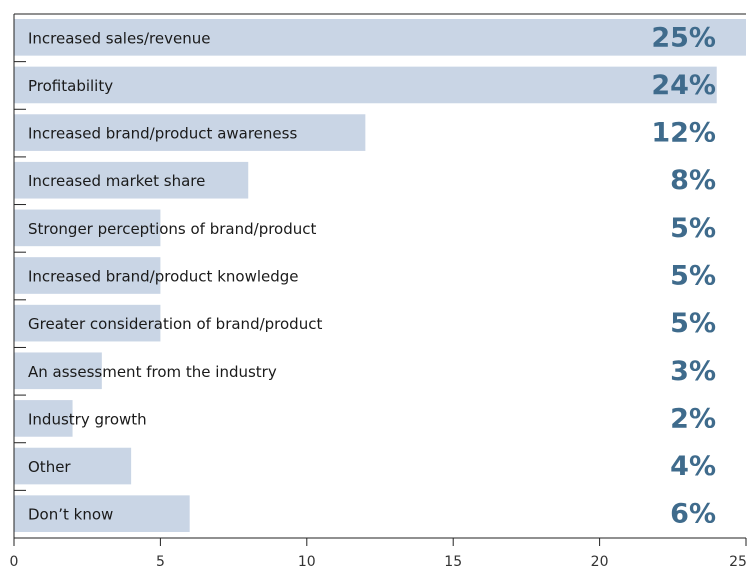  Describe the element at coordinates (119, 38) in the screenshot. I see `category-label: Increased sales/revenue` at that location.